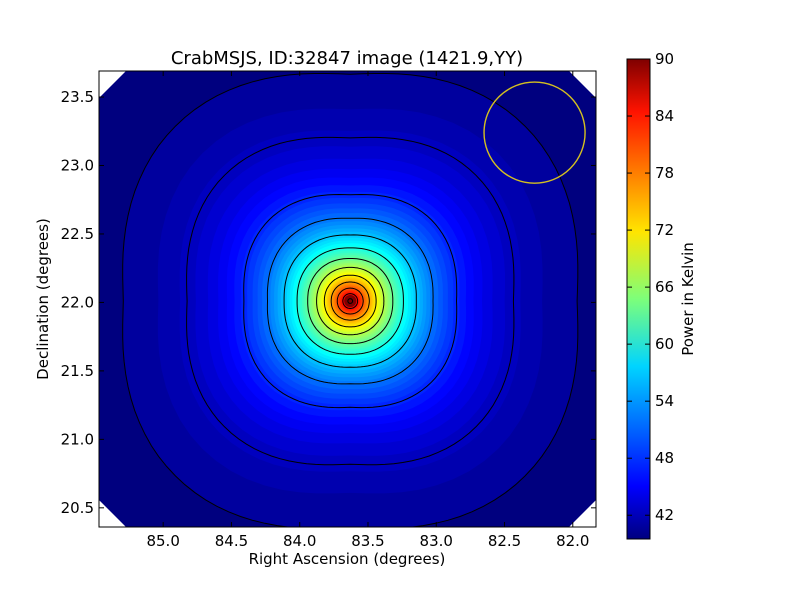 Image resolution: width=800 pixels, height=600 pixels. I want to click on colorbar-tick-label: 48, so click(664, 458).